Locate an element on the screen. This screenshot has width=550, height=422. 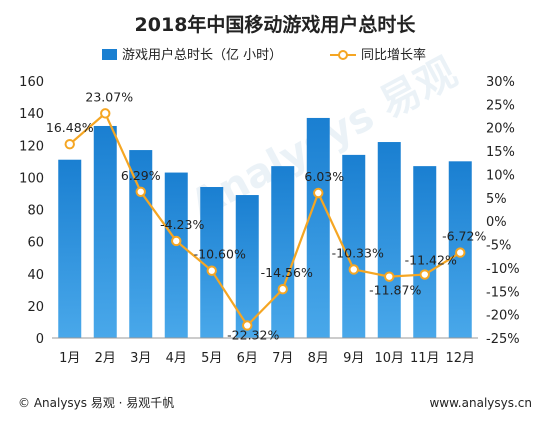
y-right-tick-label: -5% is located at coordinates (498, 246).